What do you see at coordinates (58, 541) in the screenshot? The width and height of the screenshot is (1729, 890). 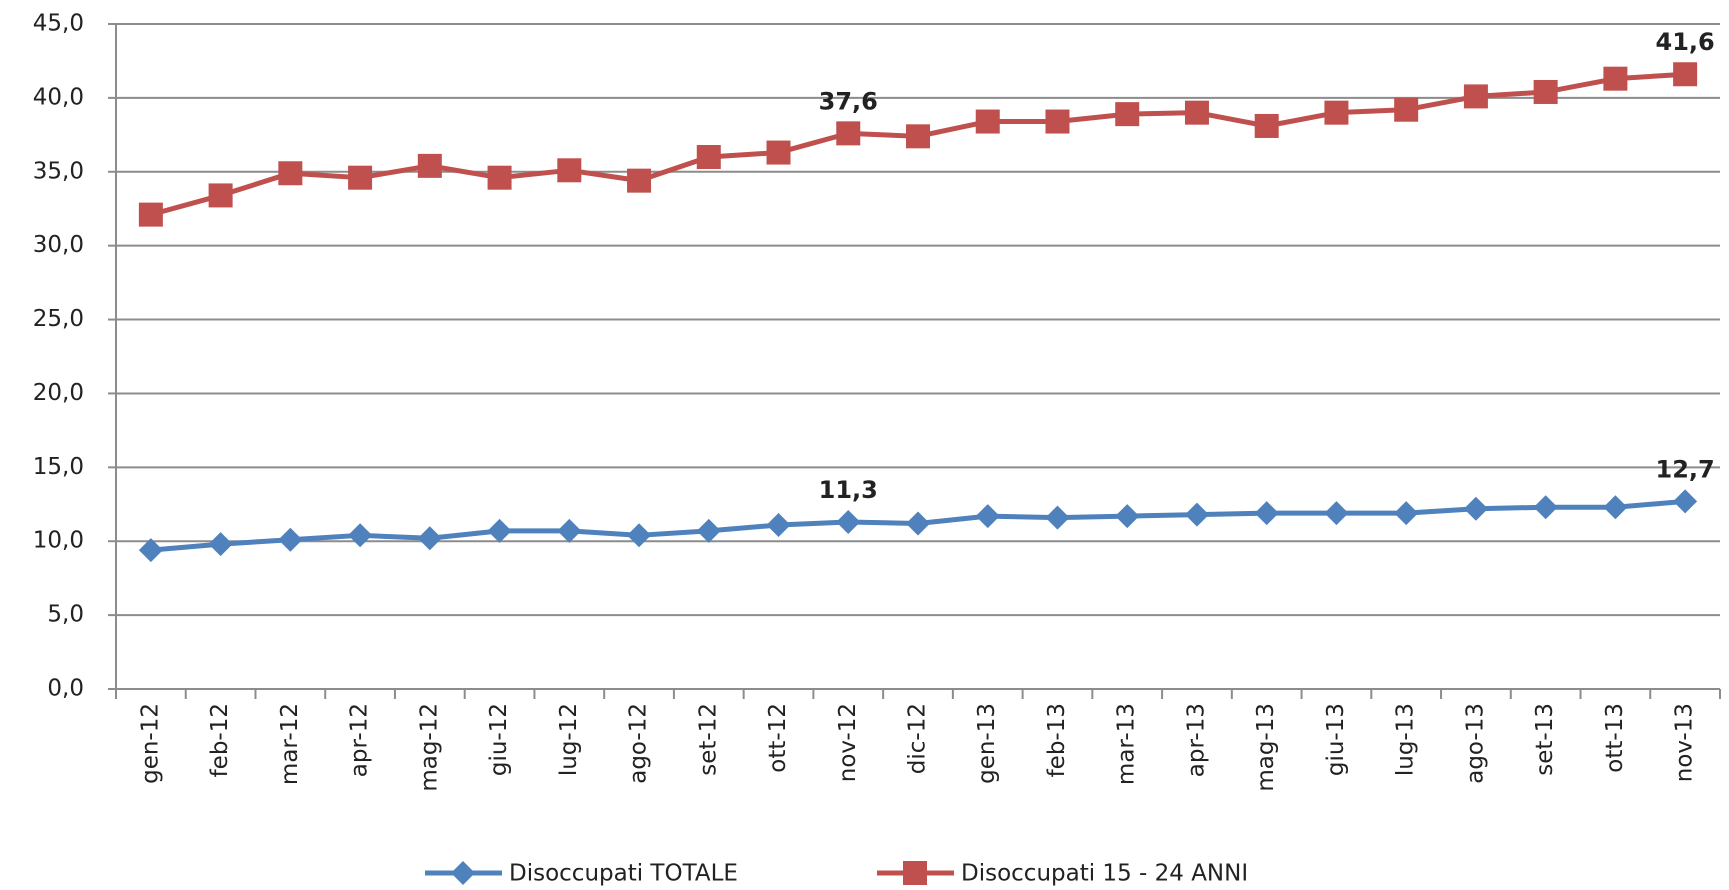 I see `y-tick-label: 10,0` at bounding box center [58, 541].